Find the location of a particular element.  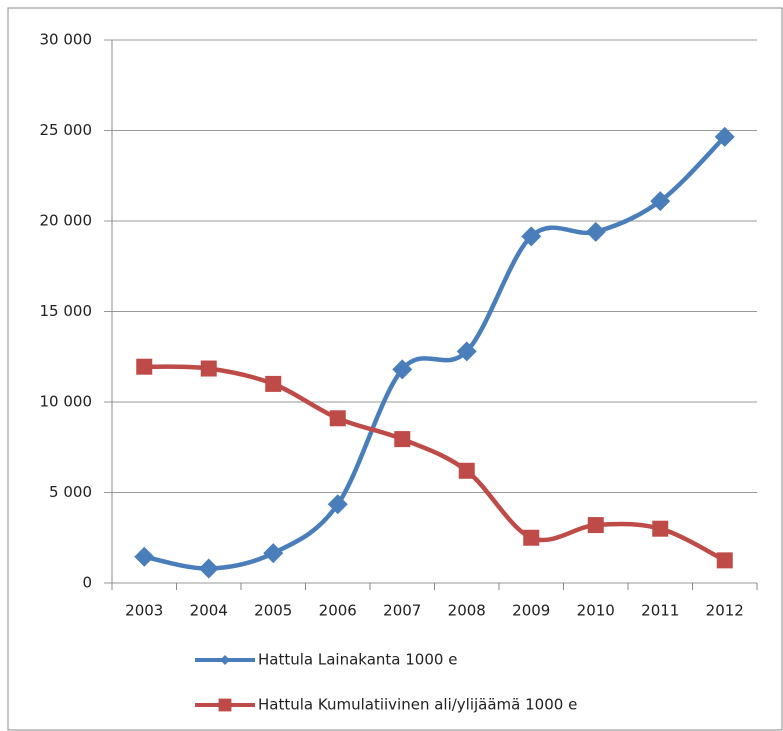

x-tick-label: 2006 is located at coordinates (338, 611).